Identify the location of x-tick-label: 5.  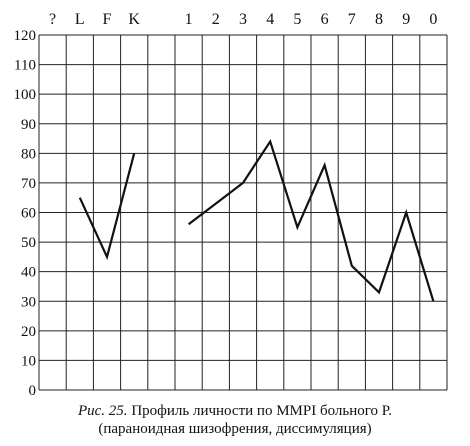
(297, 19).